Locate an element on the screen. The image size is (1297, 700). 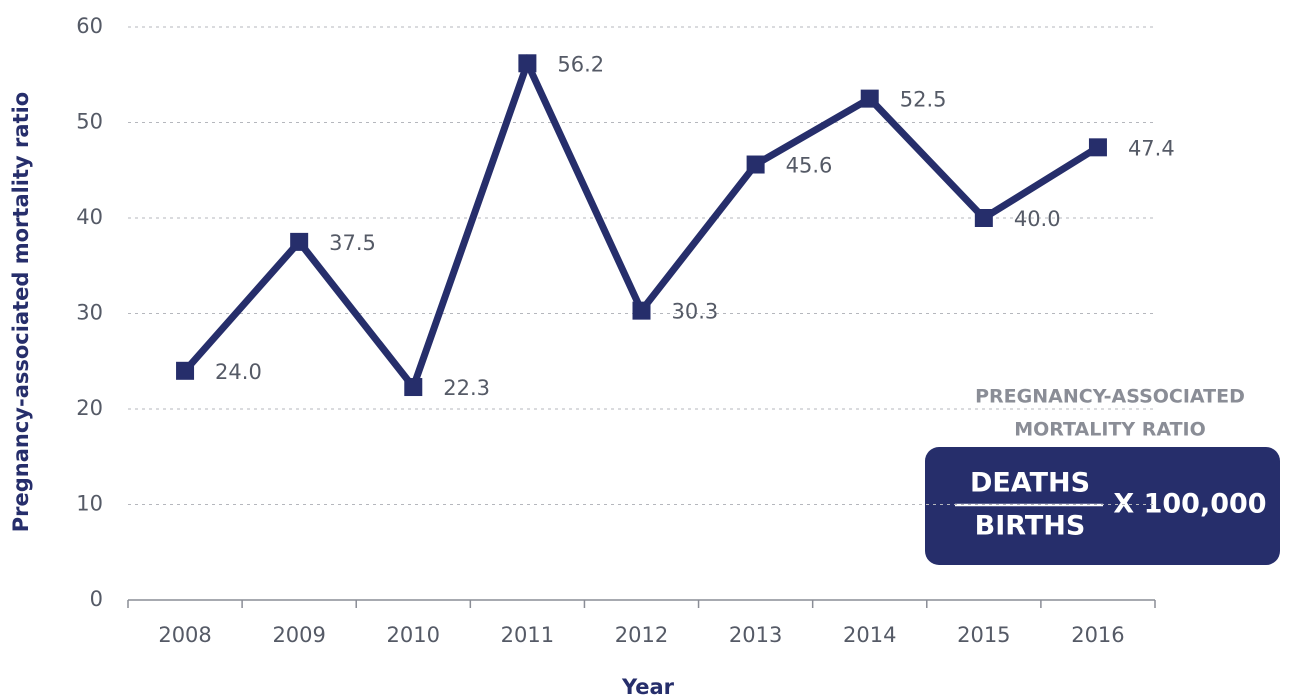
formula-denominator: BIRTHS is located at coordinates (1030, 526).